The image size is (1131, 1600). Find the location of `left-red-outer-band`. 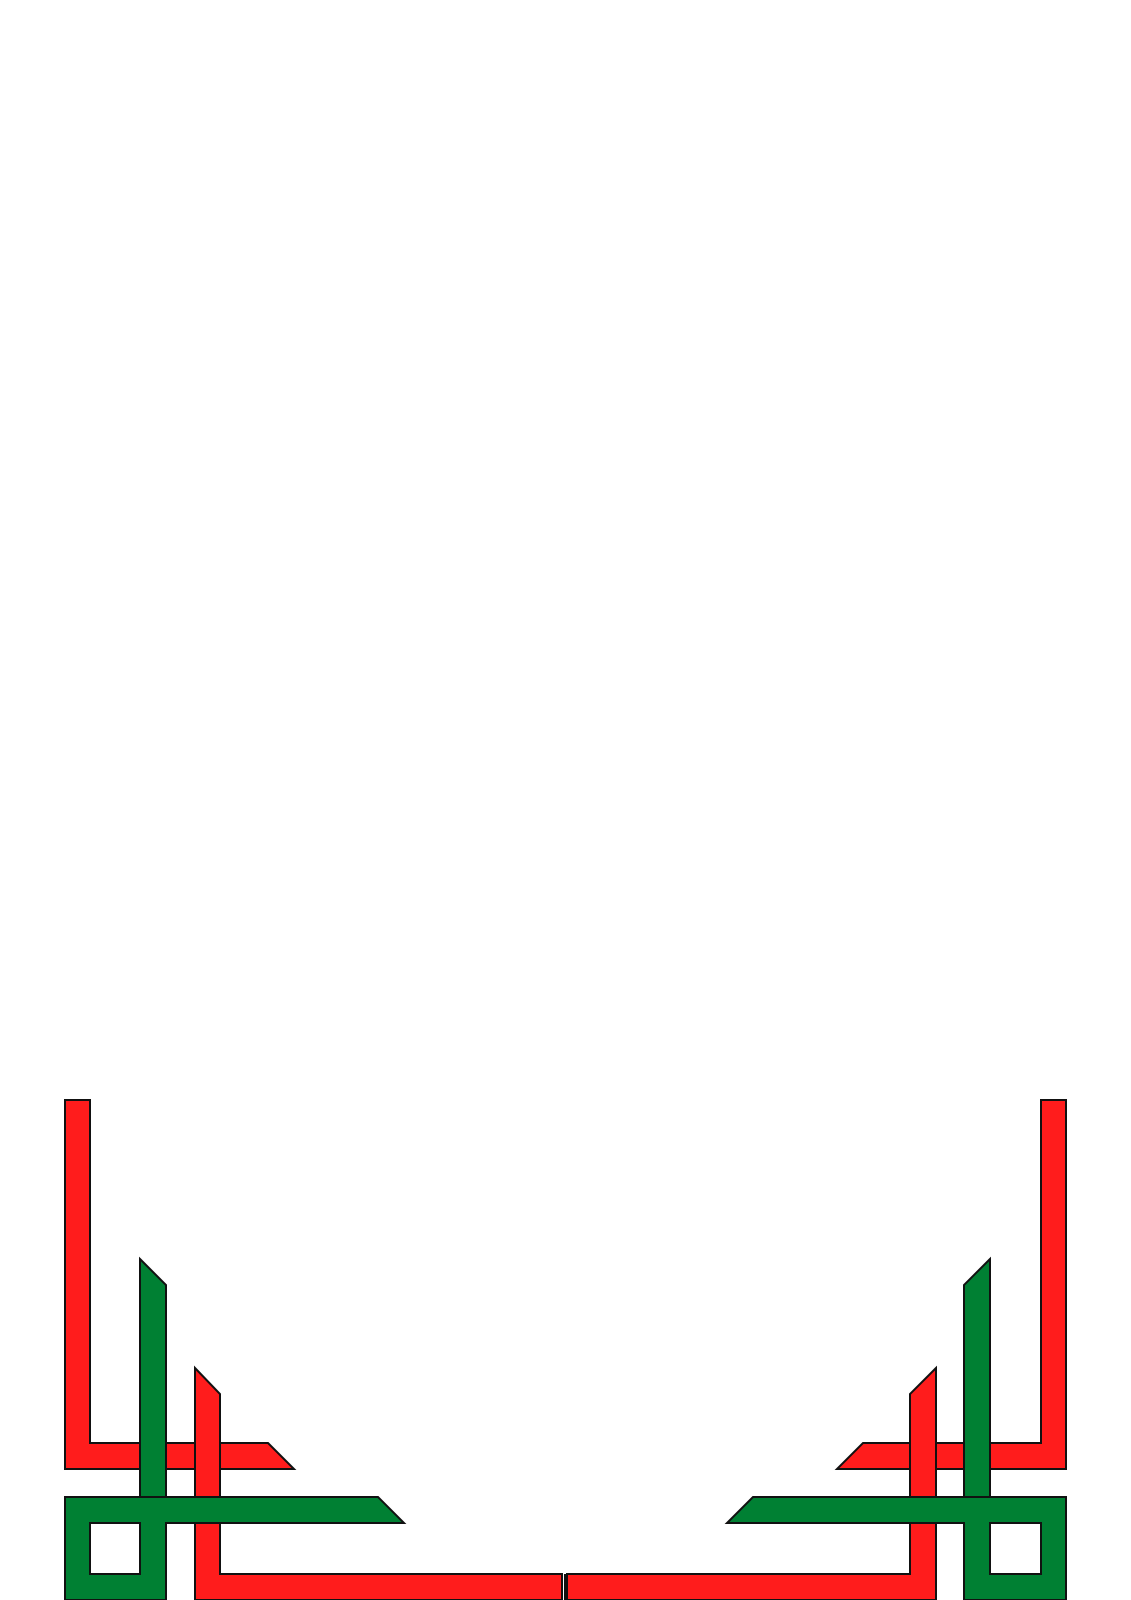

left-red-outer-band is located at coordinates (179, 1284).